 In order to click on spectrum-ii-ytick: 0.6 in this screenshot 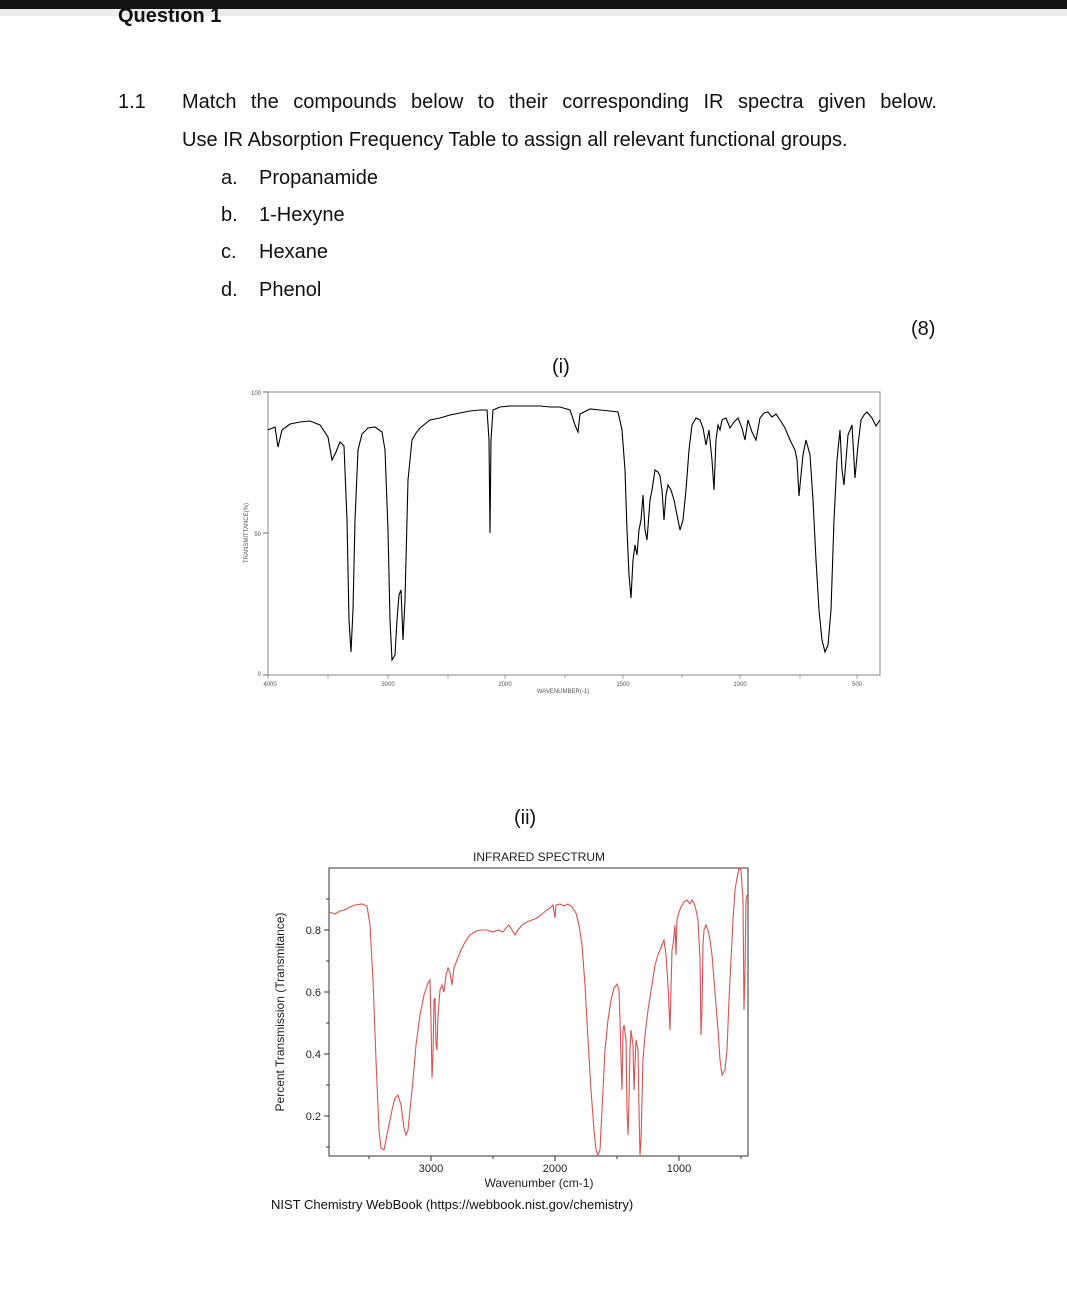, I will do `click(313, 993)`.